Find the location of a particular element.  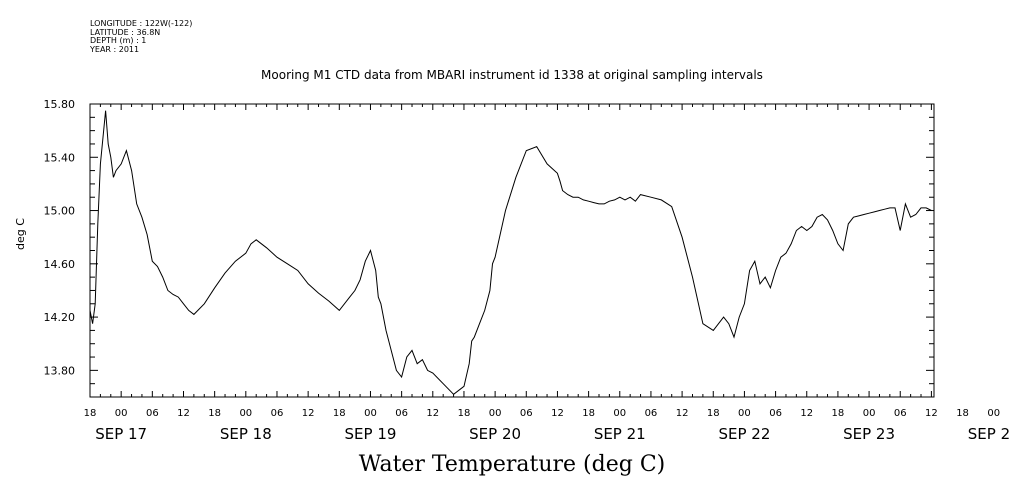

x-date-label: SEP 18 is located at coordinates (246, 434).